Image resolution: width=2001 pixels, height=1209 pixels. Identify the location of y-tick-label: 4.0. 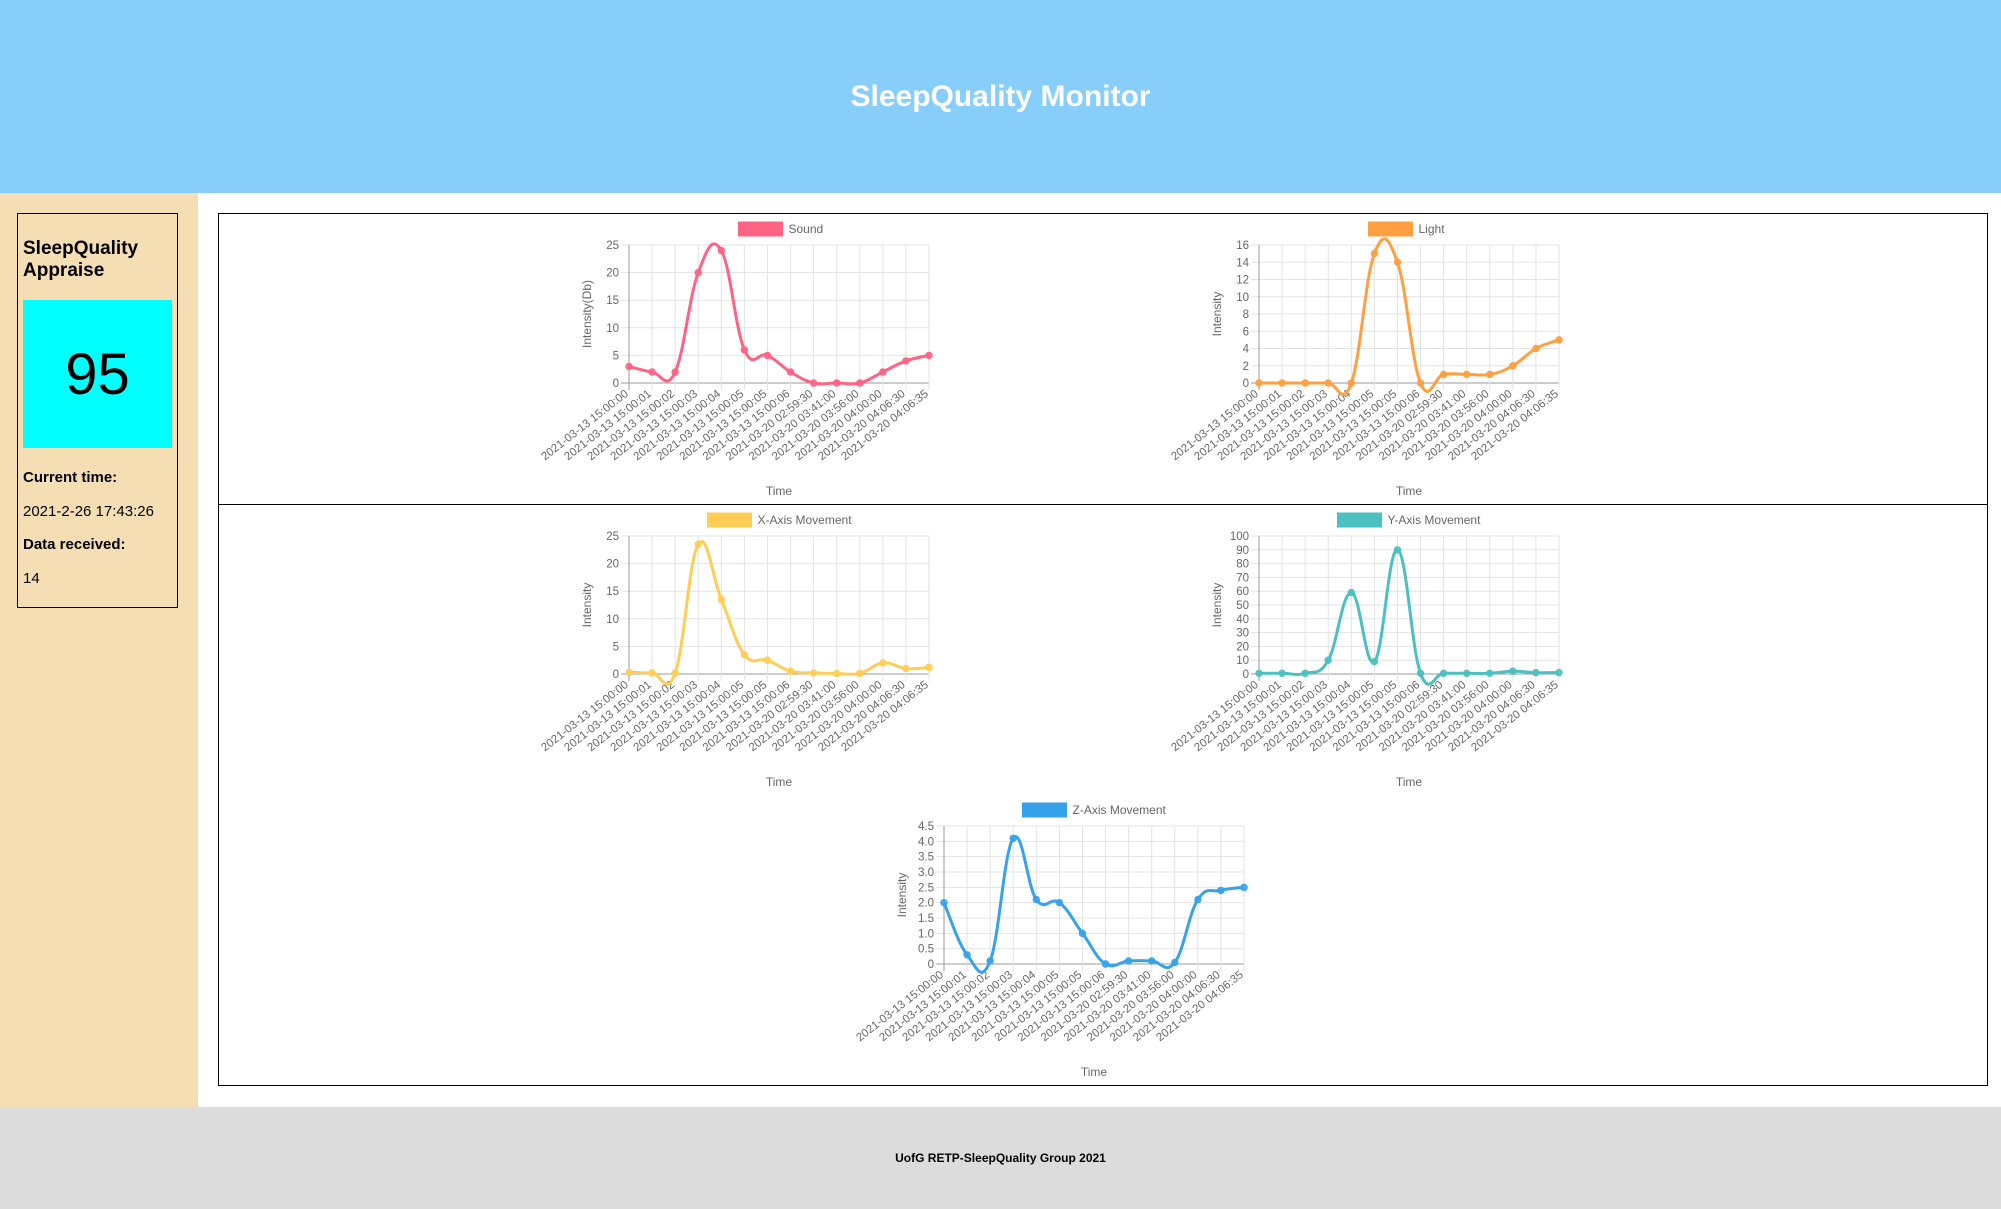
(926, 842).